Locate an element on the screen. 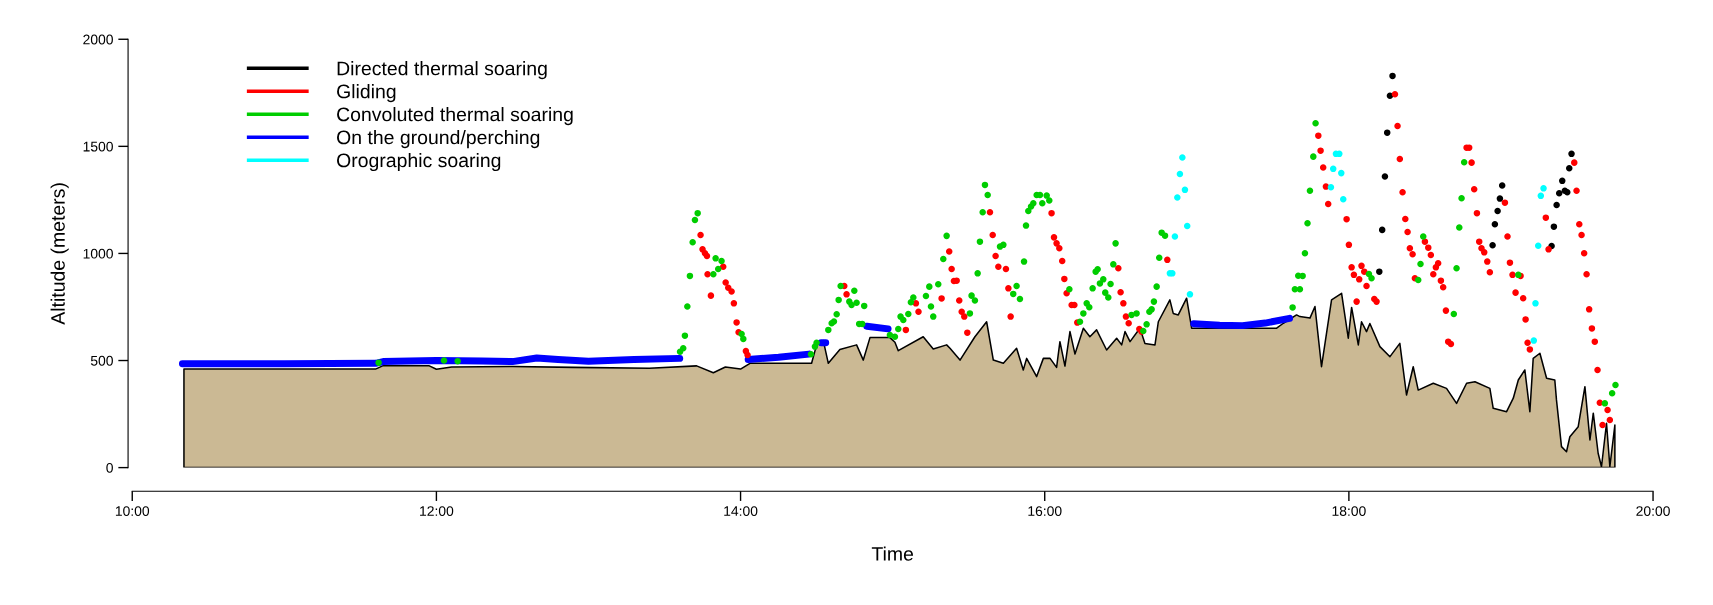 This screenshot has width=1713, height=605. y-axis-title: Altitude (meters) is located at coordinates (59, 254).